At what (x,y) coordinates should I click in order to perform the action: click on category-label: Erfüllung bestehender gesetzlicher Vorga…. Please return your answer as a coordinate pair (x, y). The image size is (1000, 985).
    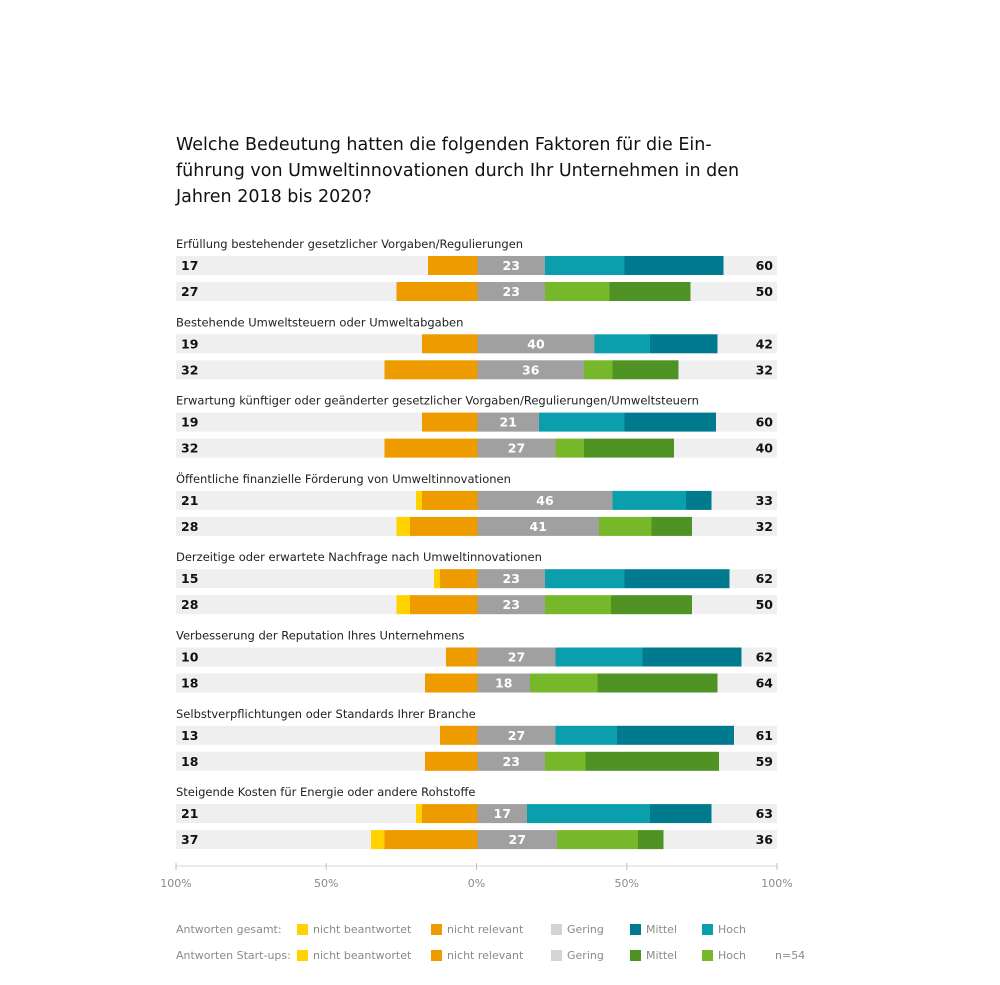
    Looking at the image, I should click on (349, 244).